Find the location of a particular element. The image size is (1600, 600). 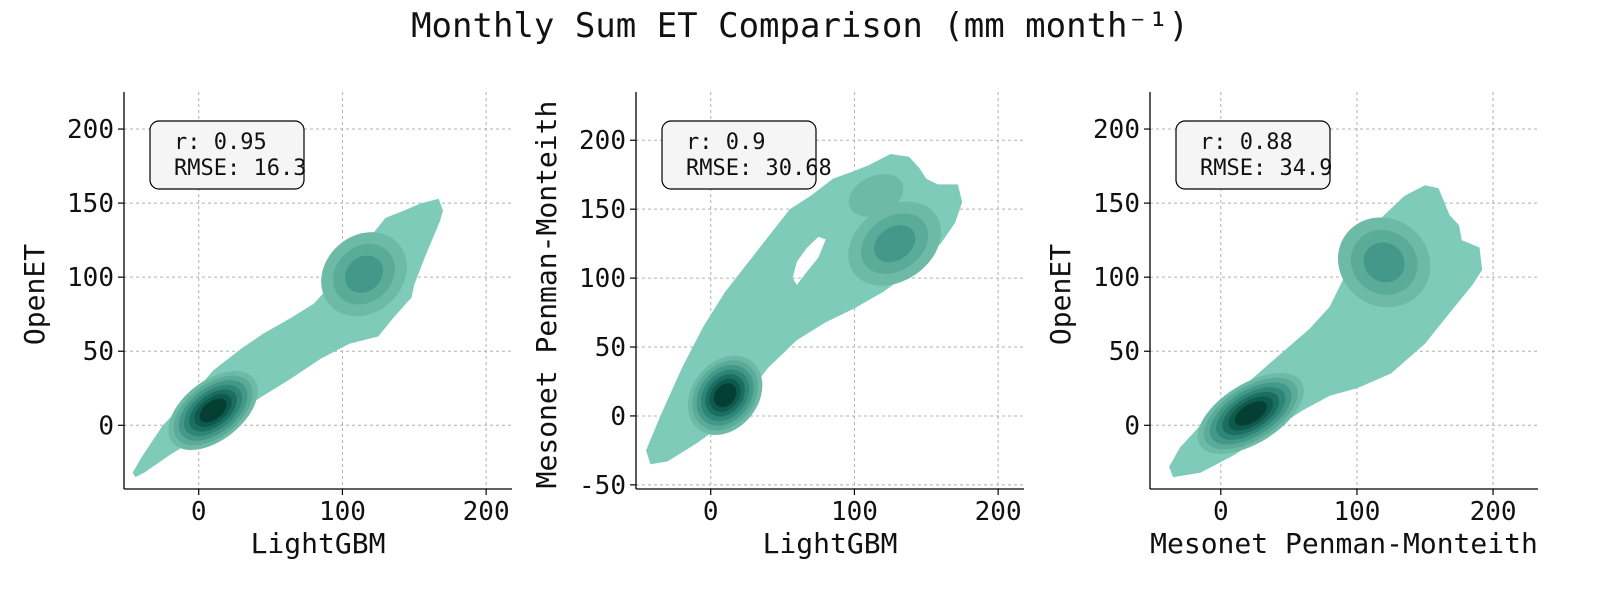

x-axis-label: Mesonet Penman-Monteith is located at coordinates (1344, 543).